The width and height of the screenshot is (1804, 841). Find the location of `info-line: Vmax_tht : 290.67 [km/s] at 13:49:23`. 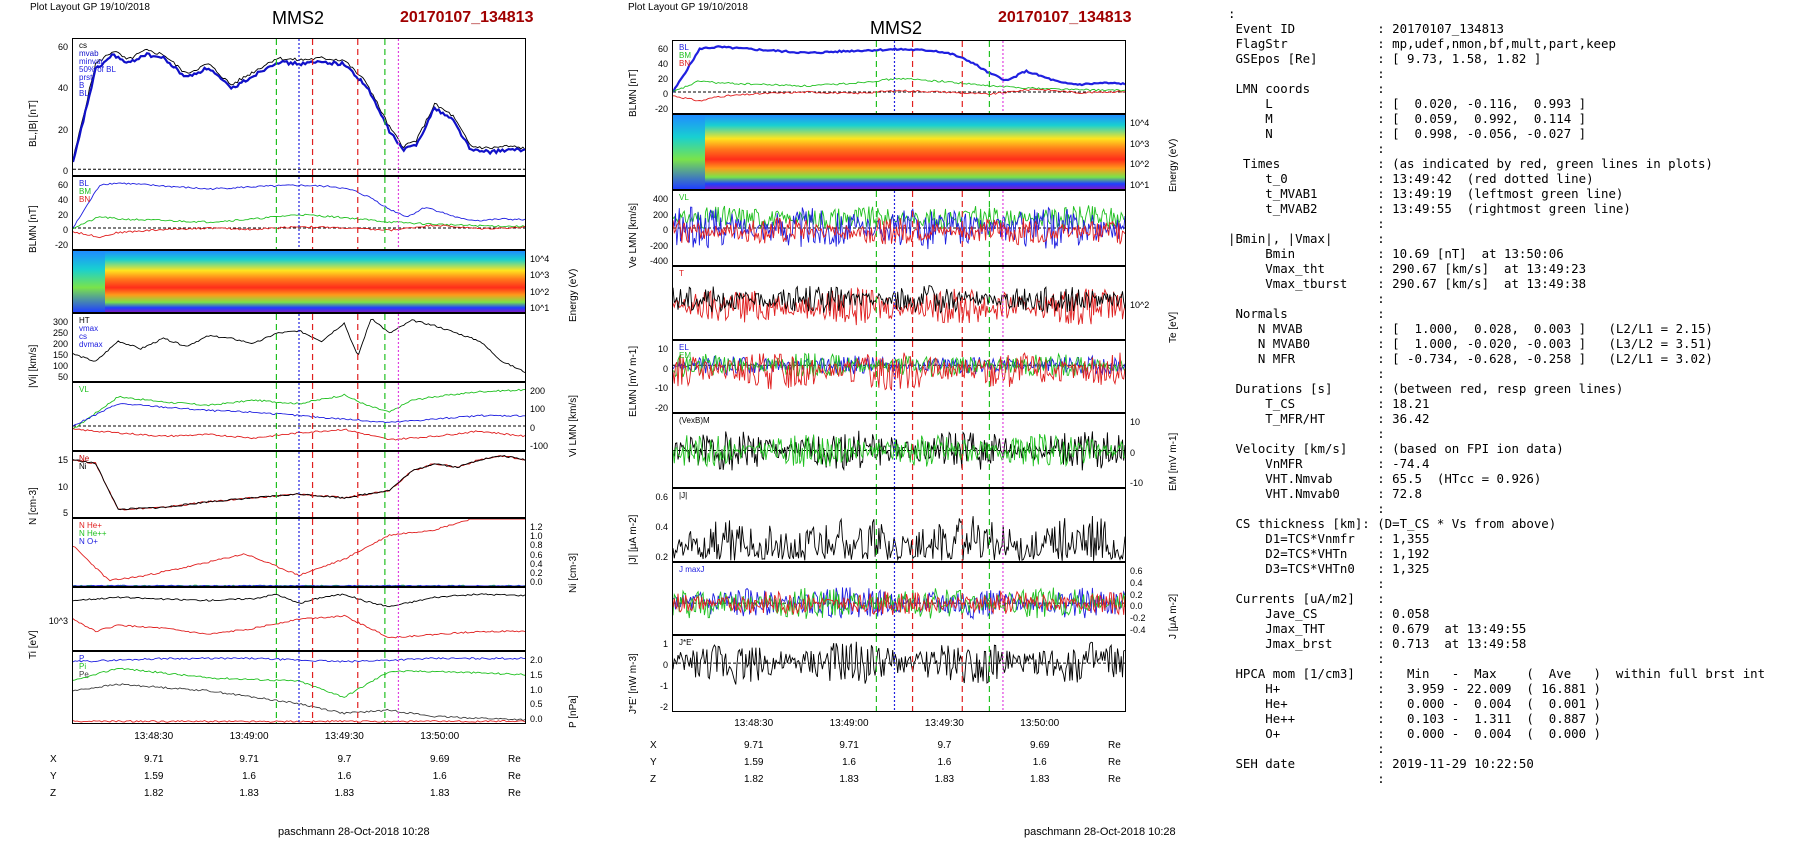

info-line: Vmax_tht : 290.67 [km/s] at 13:49:23 is located at coordinates (1407, 268).